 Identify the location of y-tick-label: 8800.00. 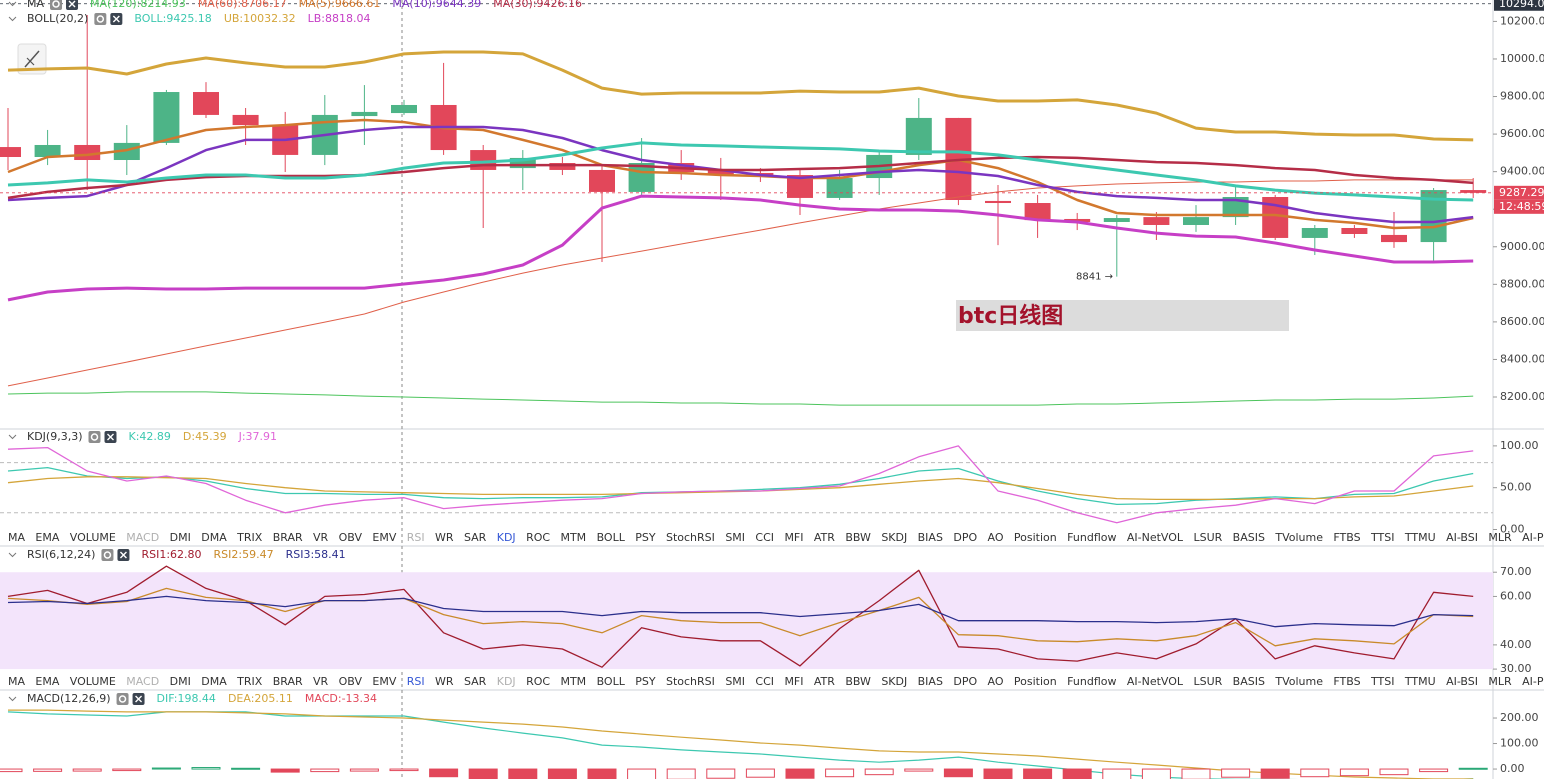
(1522, 283).